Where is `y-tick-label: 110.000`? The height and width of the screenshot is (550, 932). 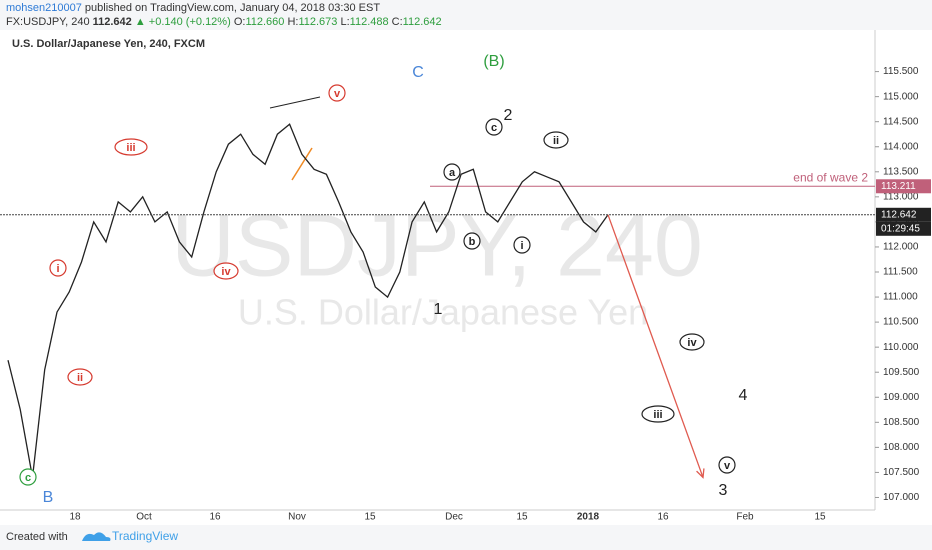
y-tick-label: 110.000 is located at coordinates (901, 347).